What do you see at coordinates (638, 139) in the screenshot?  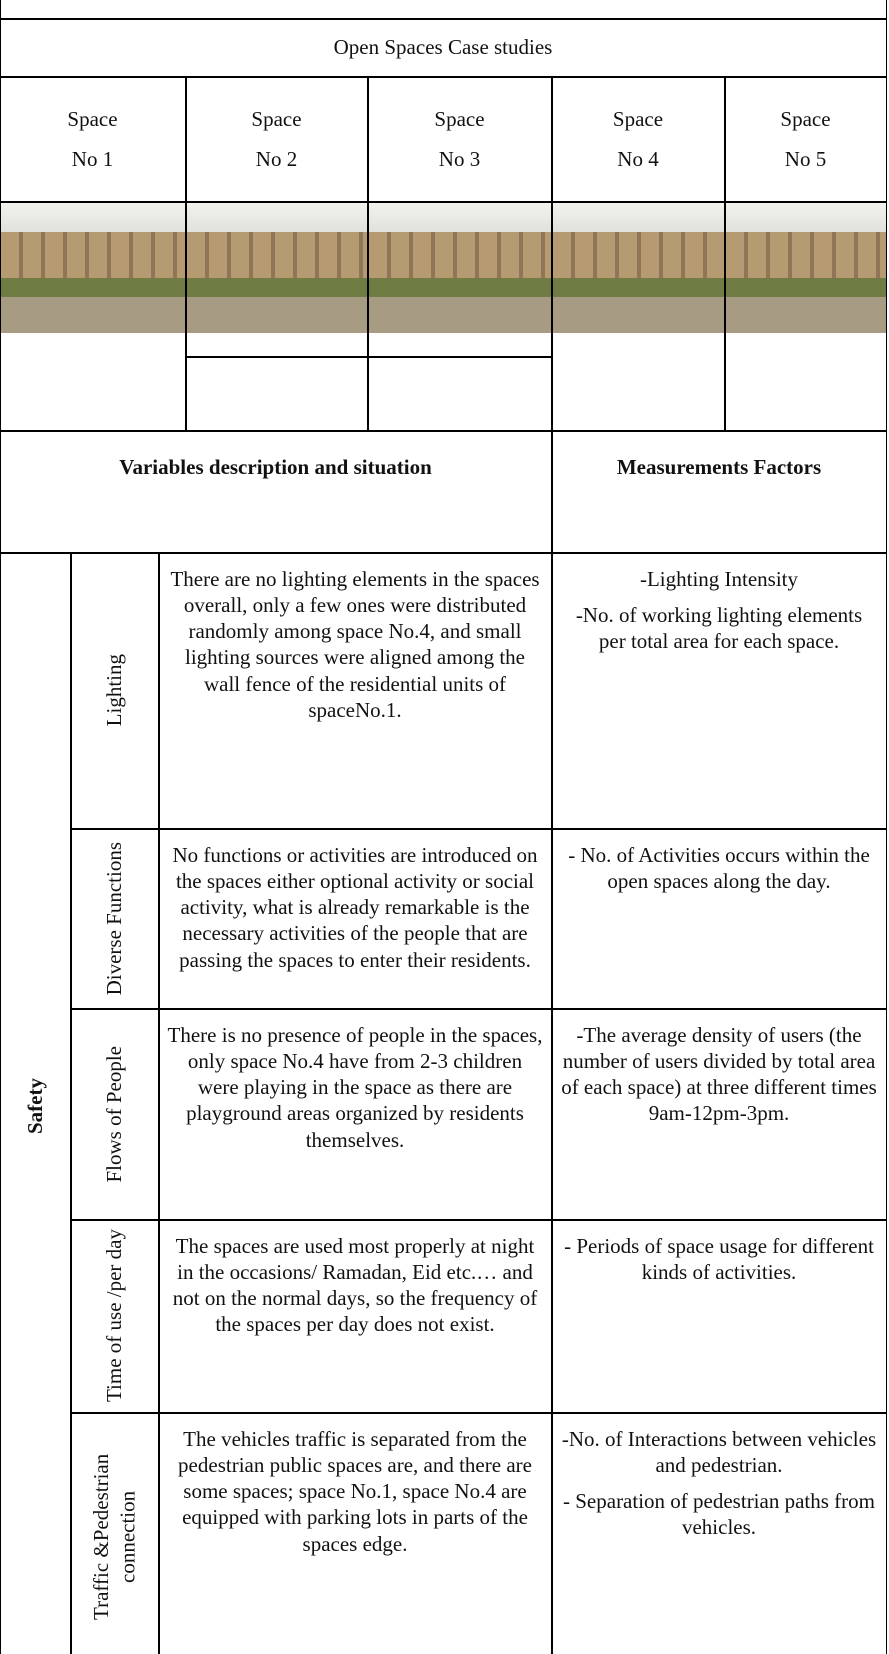 I see `space-header: Space No 4` at bounding box center [638, 139].